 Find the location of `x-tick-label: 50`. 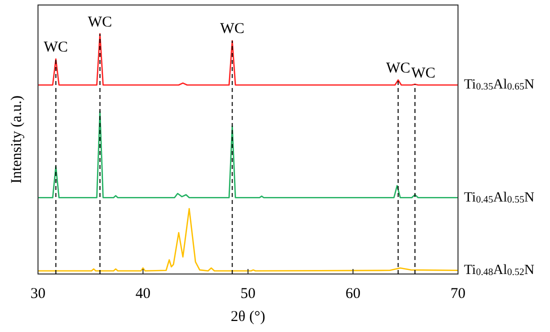

x-tick-label: 50 is located at coordinates (248, 294).